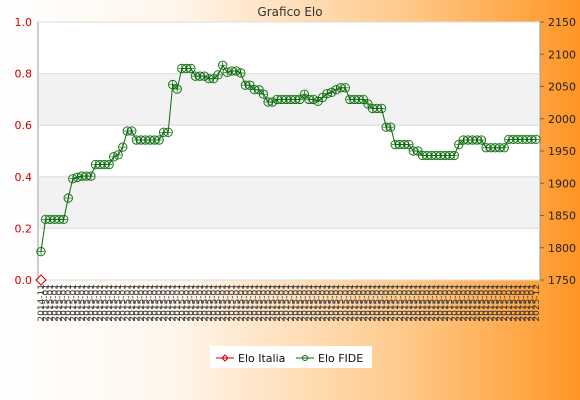 The width and height of the screenshot is (580, 400). Describe the element at coordinates (41, 280) in the screenshot. I see `data-point-elo-italia` at that location.